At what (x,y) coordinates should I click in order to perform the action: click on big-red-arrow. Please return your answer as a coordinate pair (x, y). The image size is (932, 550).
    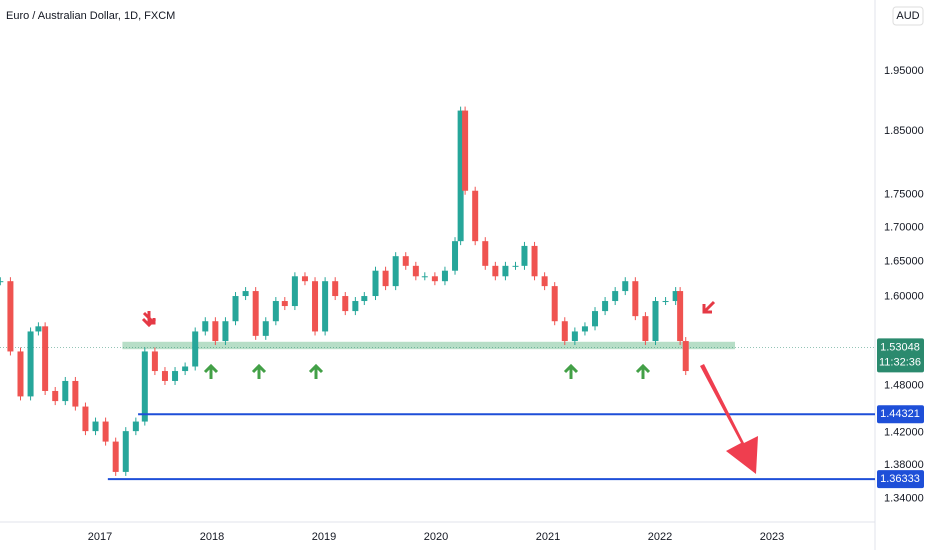
    Looking at the image, I should click on (729, 419).